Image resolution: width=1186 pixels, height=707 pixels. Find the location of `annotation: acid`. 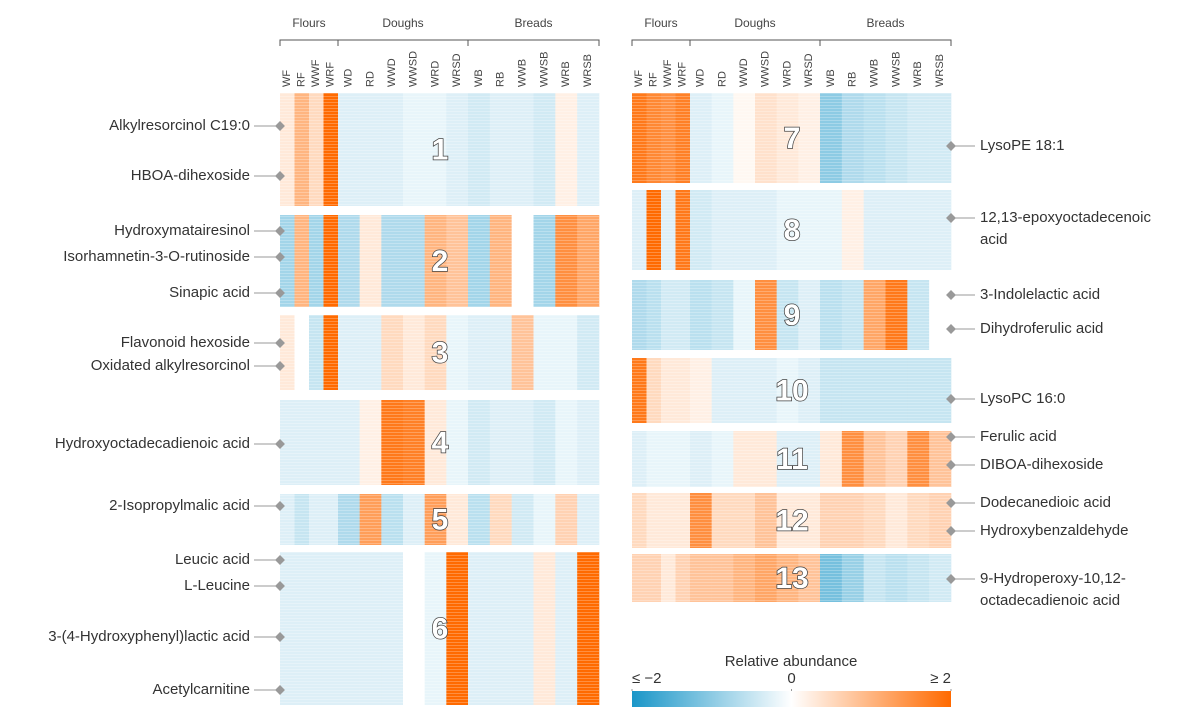

annotation: acid is located at coordinates (994, 239).